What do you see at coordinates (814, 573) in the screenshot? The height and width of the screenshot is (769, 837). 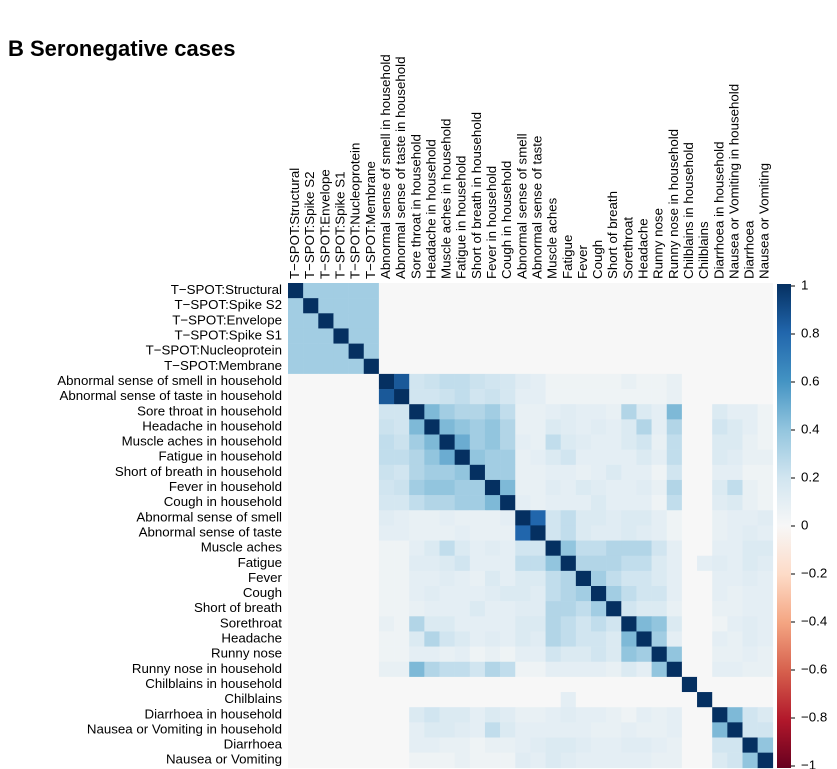 I see `colorbar-tick-label: −0.2` at bounding box center [814, 573].